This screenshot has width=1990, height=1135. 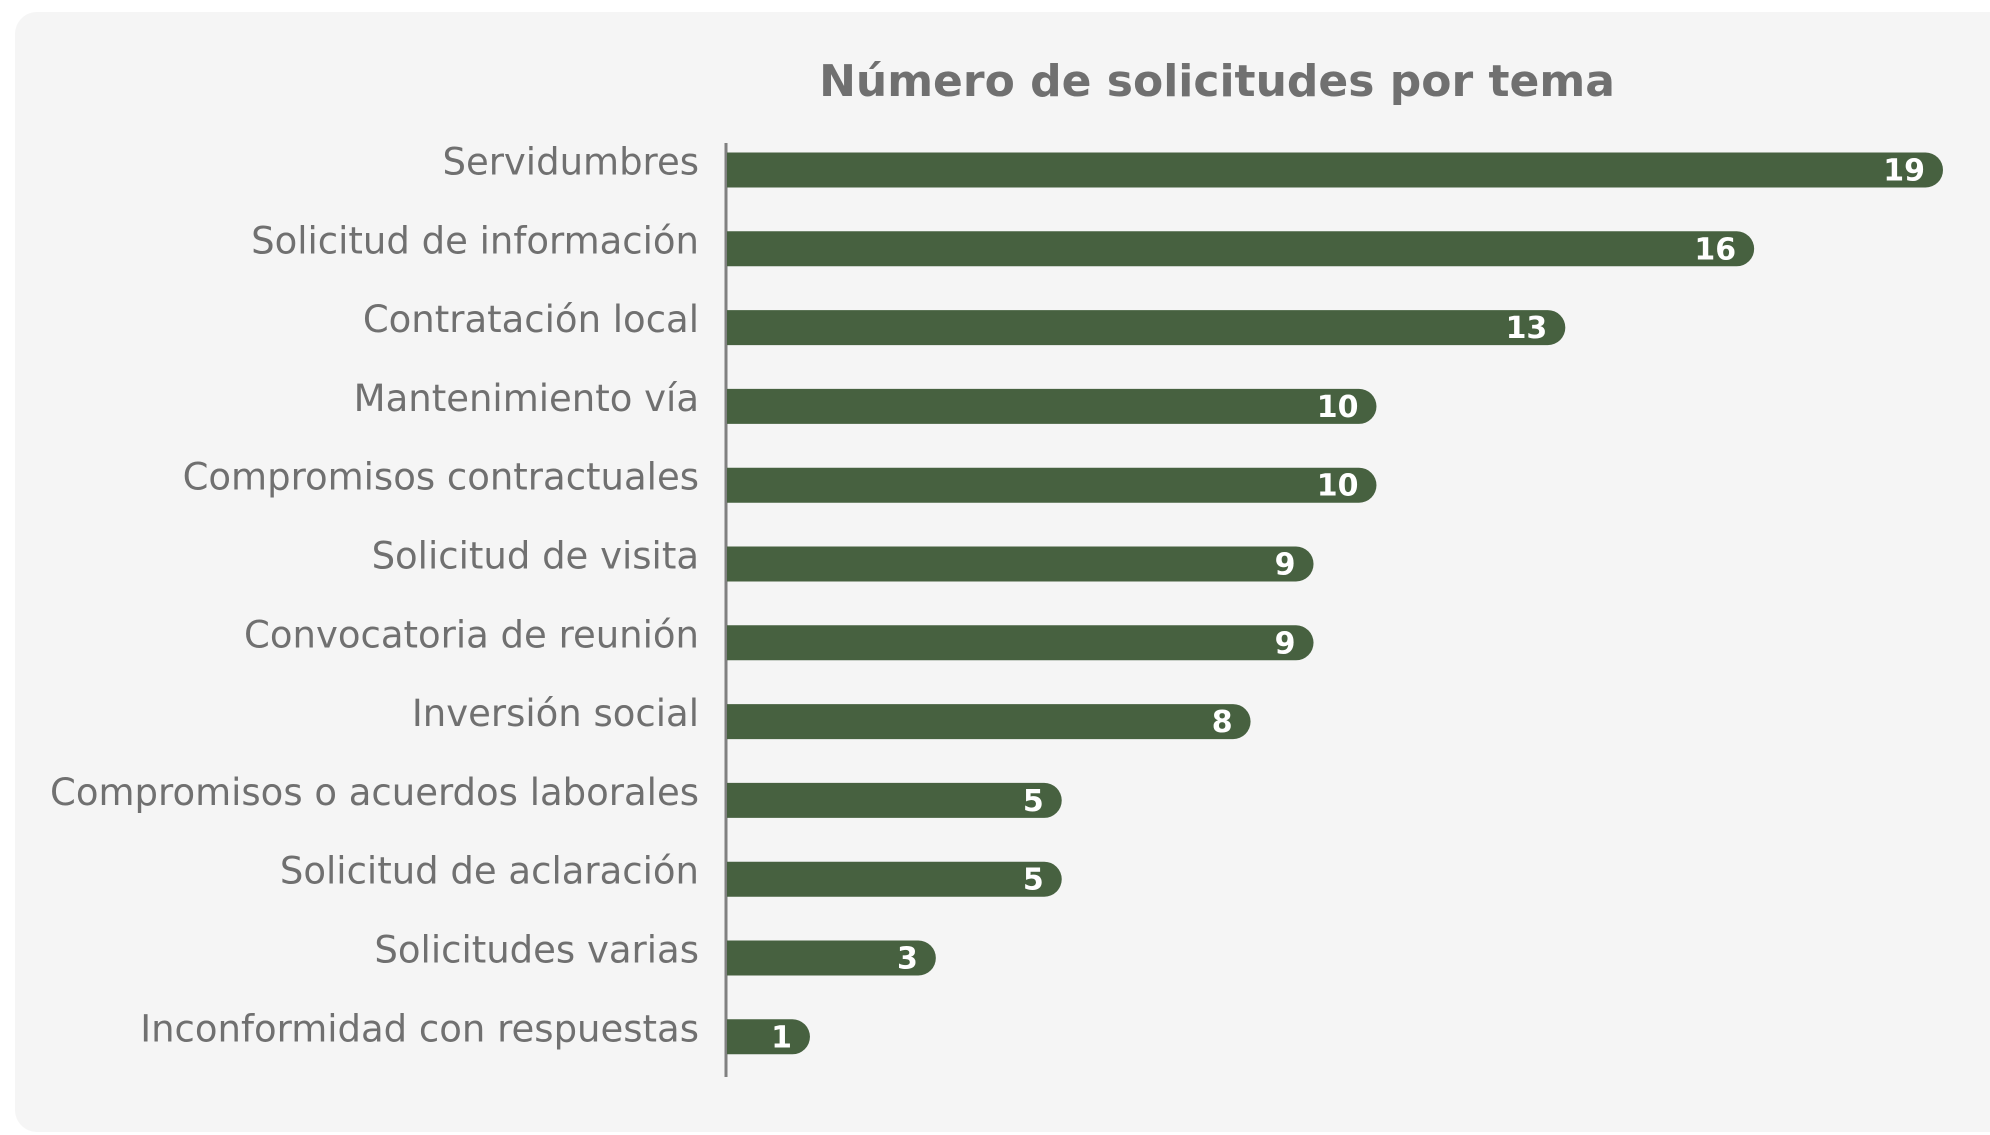 What do you see at coordinates (419, 1028) in the screenshot?
I see `category-label: Inconformidad con respuestas` at bounding box center [419, 1028].